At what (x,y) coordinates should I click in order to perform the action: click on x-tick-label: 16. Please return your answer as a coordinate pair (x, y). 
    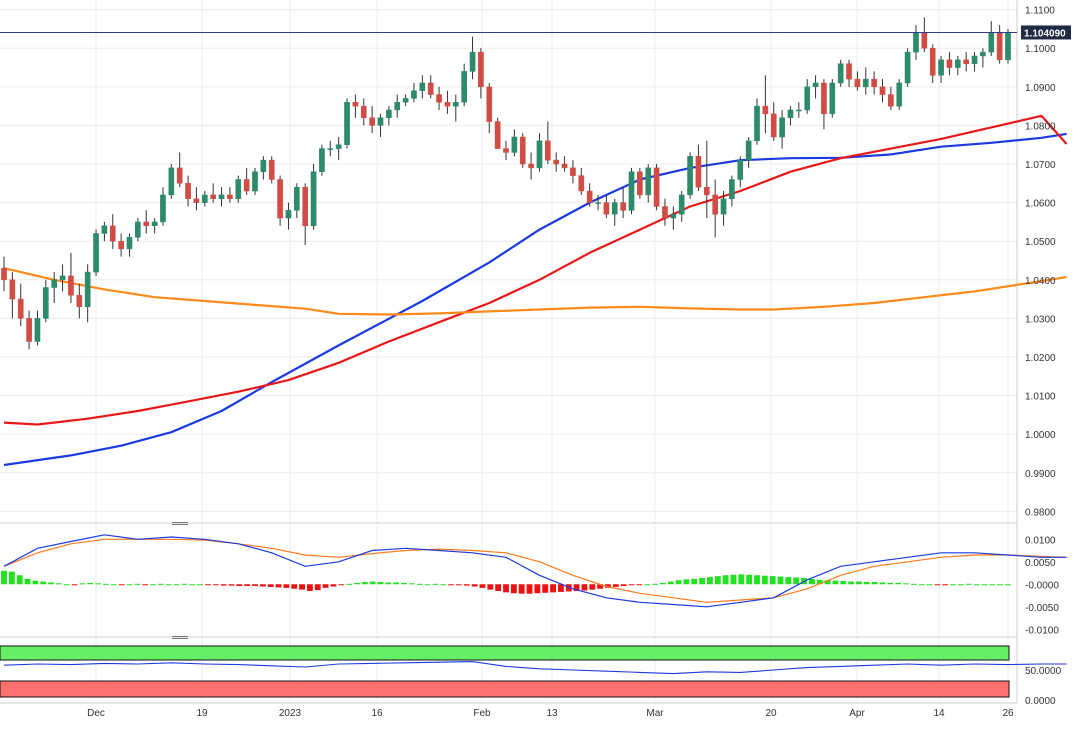
    Looking at the image, I should click on (377, 713).